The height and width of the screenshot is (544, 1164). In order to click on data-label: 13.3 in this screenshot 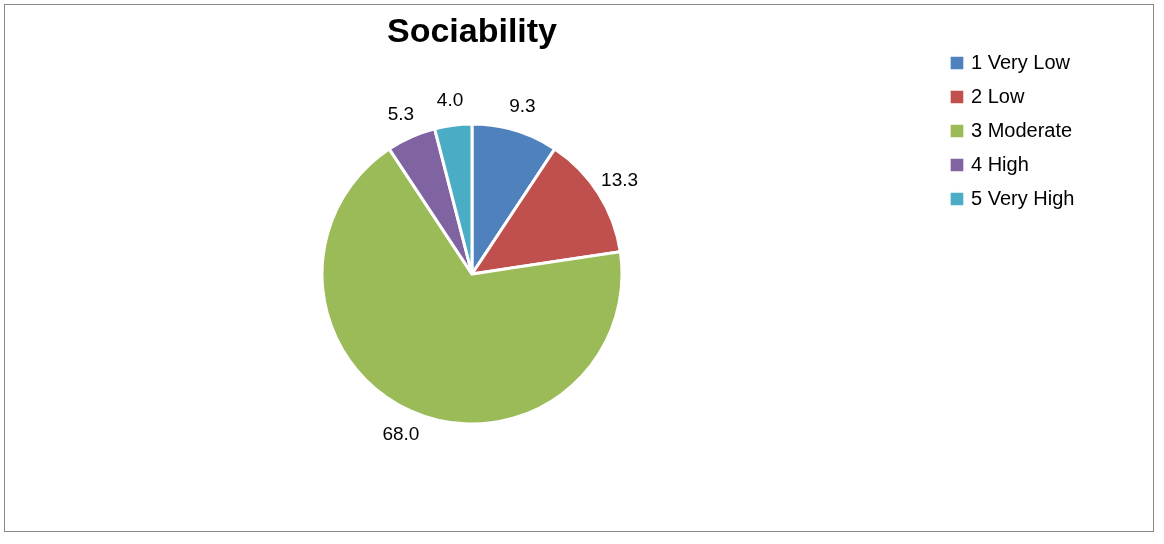, I will do `click(620, 179)`.